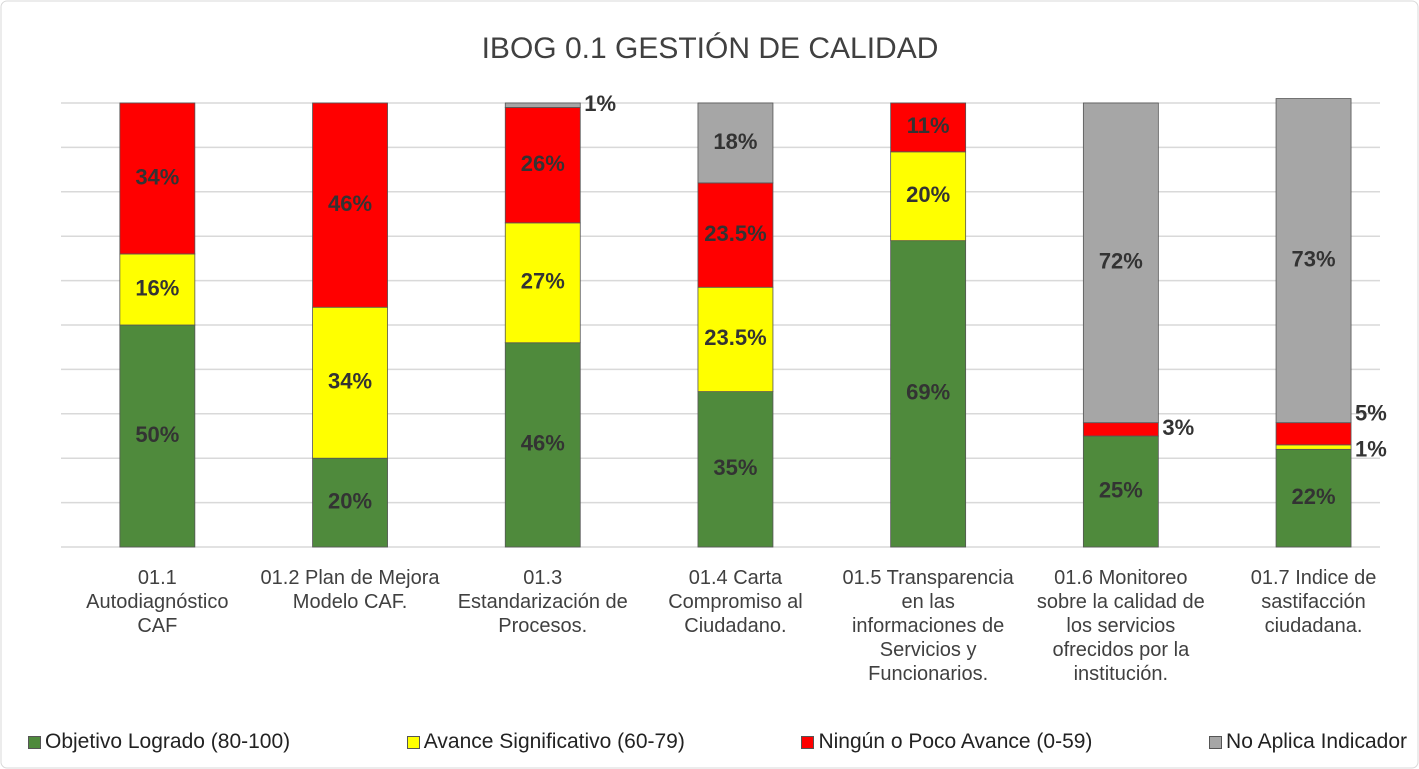  I want to click on legend-item: Avance Significativo (60-79), so click(545, 742).